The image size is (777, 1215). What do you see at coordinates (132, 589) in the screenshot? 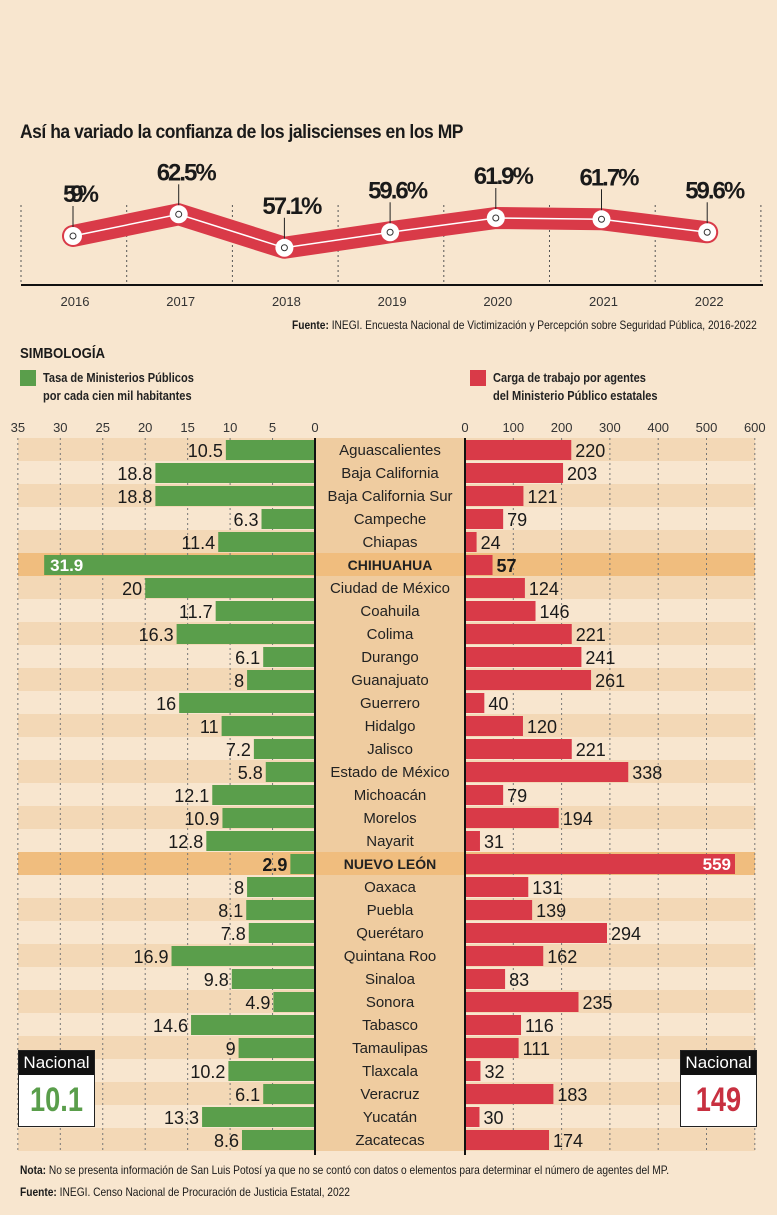
I see `green-value-label: 20` at bounding box center [132, 589].